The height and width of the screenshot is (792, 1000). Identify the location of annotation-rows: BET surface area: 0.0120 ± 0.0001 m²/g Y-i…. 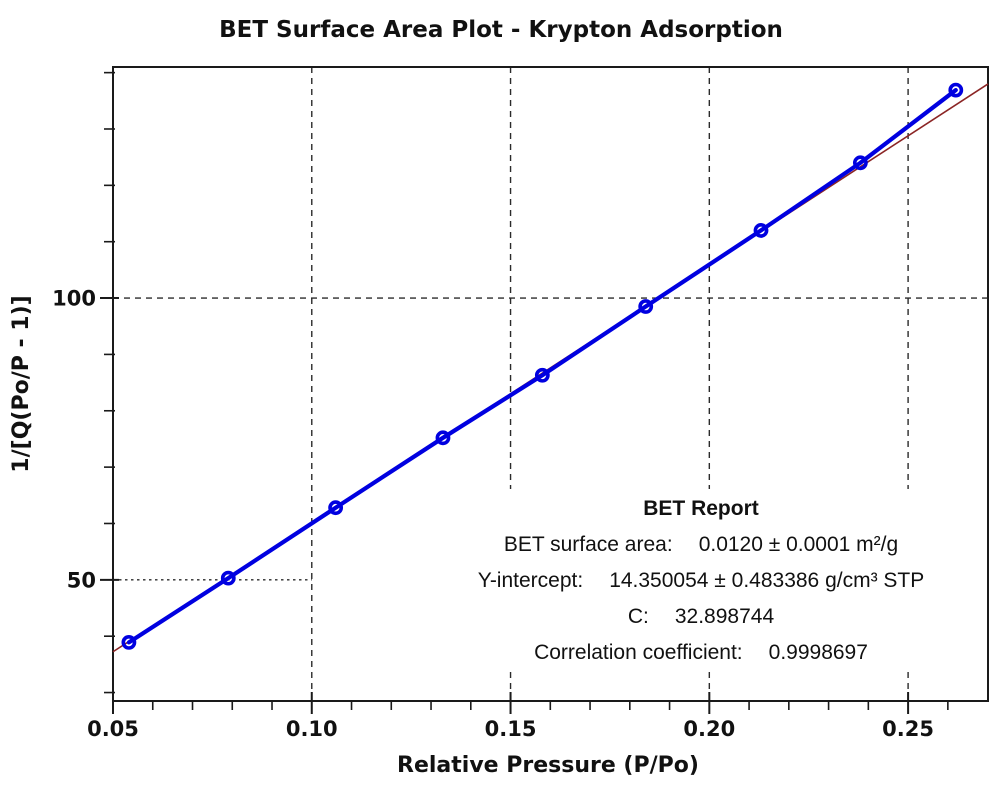
(700, 599).